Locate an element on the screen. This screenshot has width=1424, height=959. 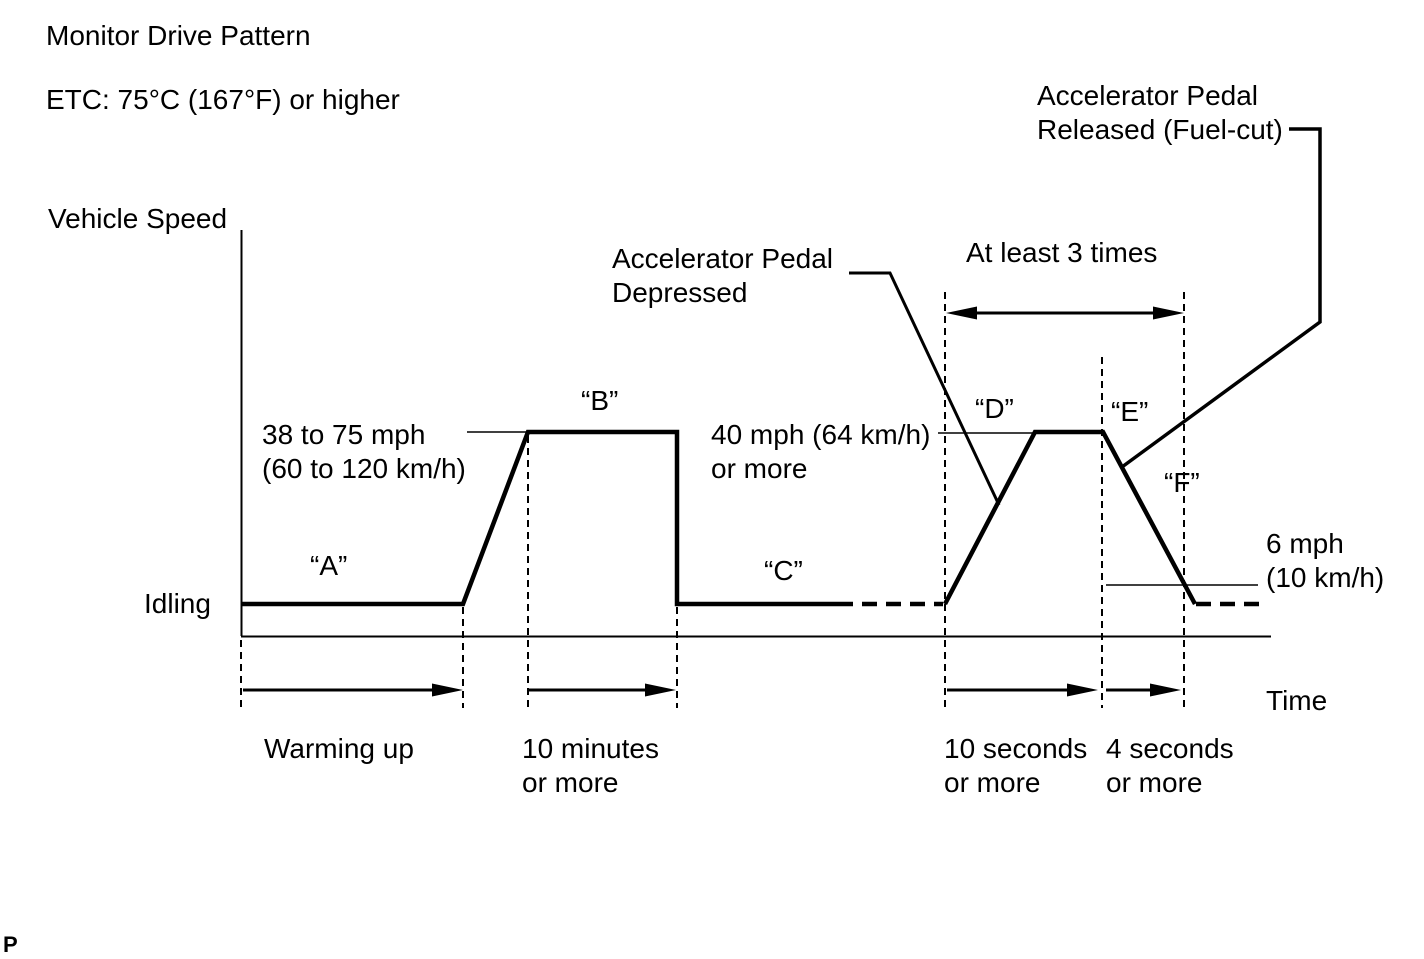
accel-released-leader-line is located at coordinates (1221, 298).